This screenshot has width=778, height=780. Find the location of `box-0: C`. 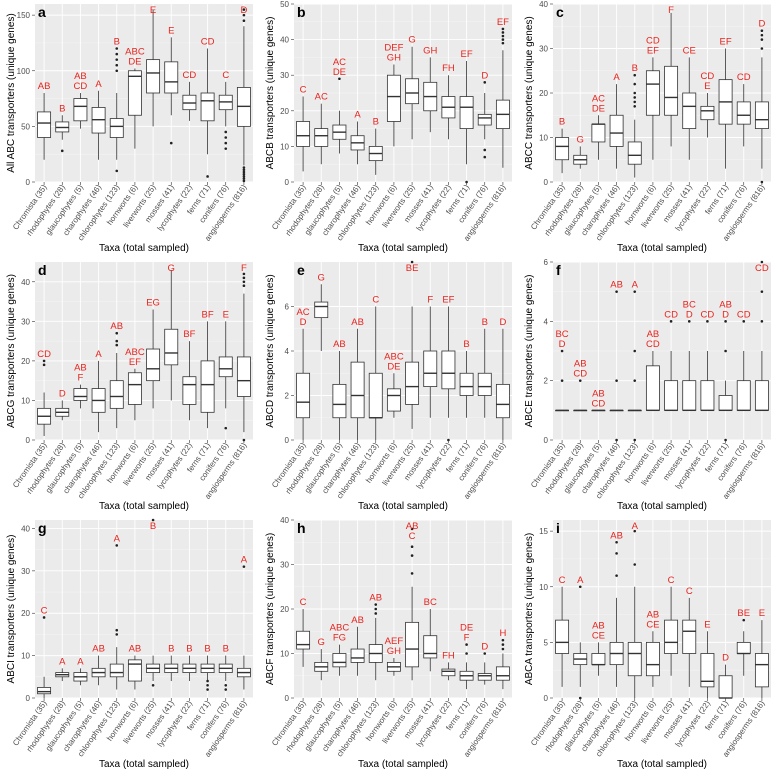

box-0: C is located at coordinates (562, 631).